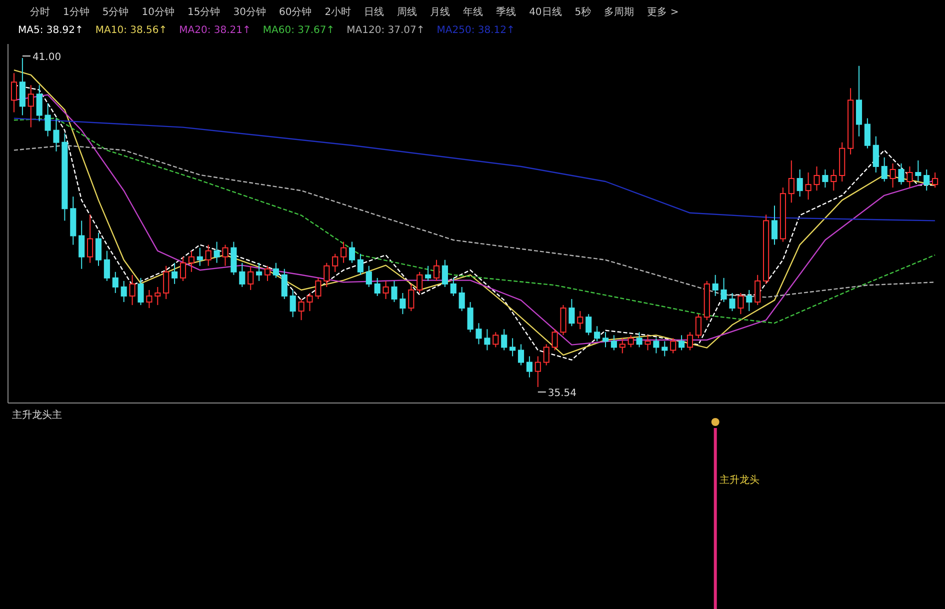  Describe the element at coordinates (37, 415) in the screenshot. I see `chart-title: 主升龙头主` at that location.